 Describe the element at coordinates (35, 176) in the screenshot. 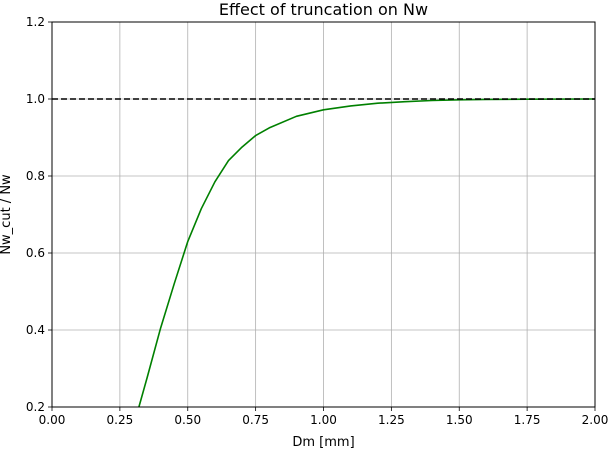

I see `y-tick-label: 0.8` at that location.